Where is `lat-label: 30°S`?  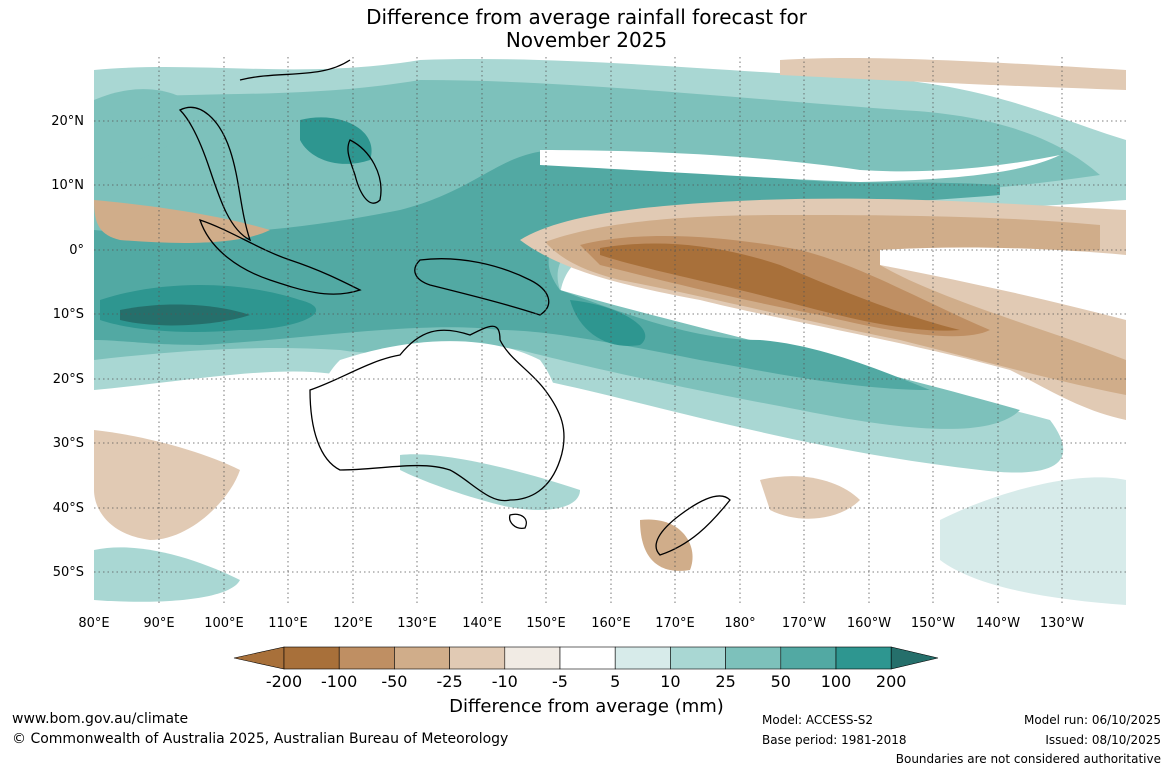
lat-label: 30°S is located at coordinates (68, 443).